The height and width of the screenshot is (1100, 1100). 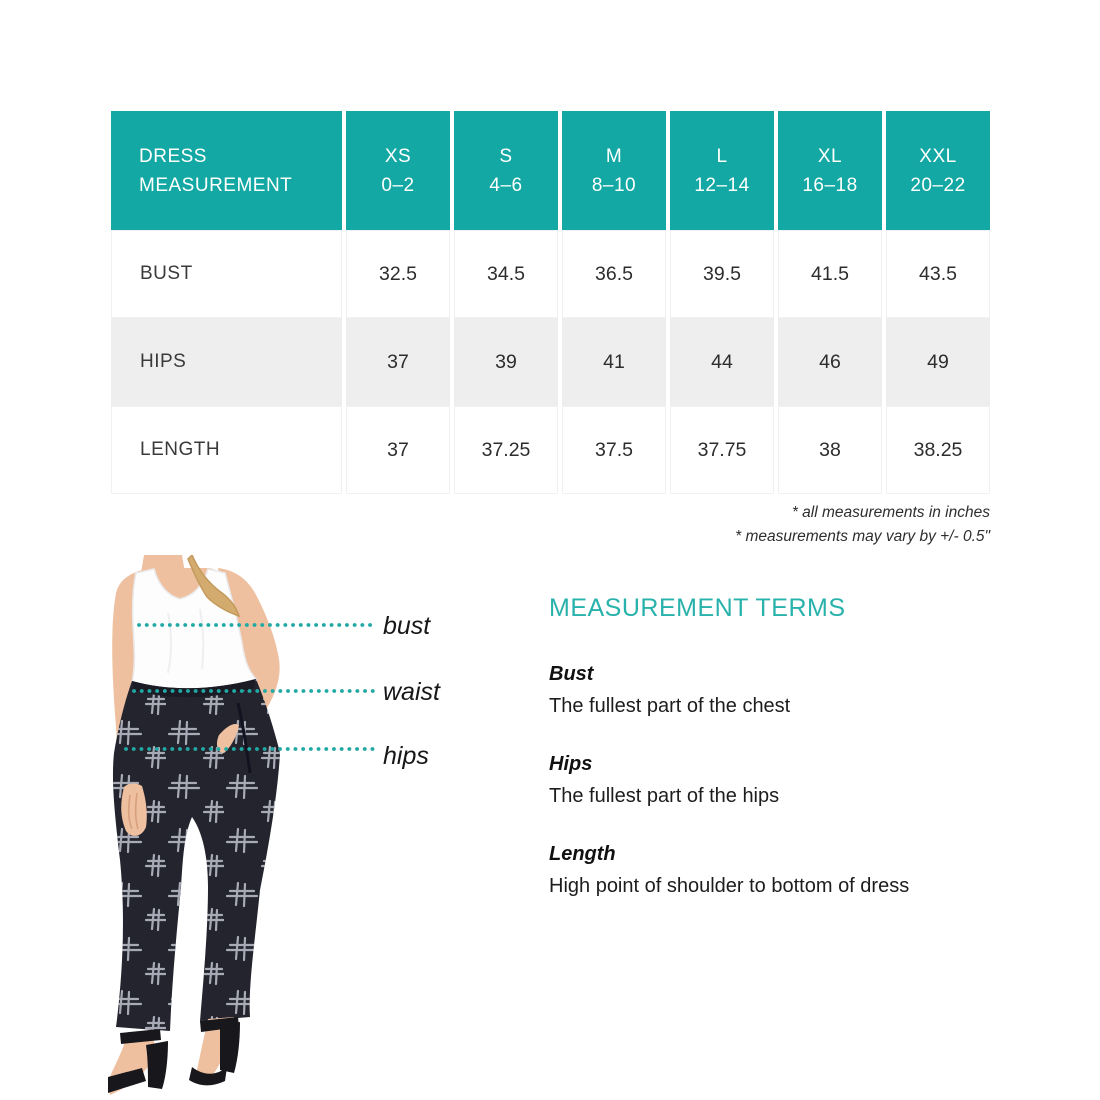 What do you see at coordinates (506, 362) in the screenshot?
I see `cell-hips-s: 39` at bounding box center [506, 362].